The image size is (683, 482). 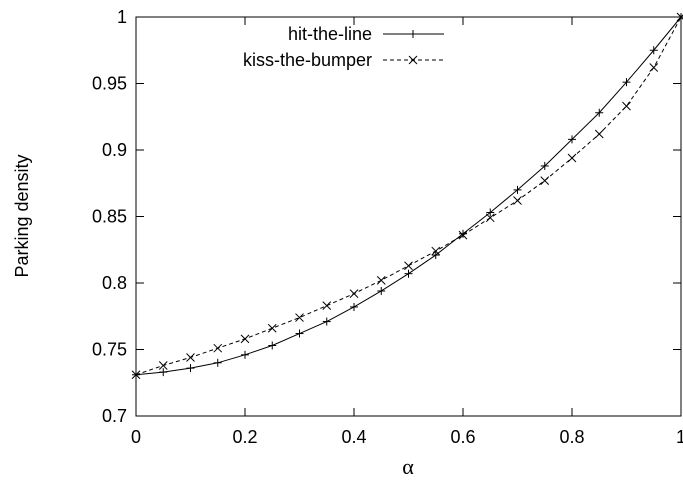 I want to click on legend-marker-kiss-the-bumper, so click(x=413, y=60).